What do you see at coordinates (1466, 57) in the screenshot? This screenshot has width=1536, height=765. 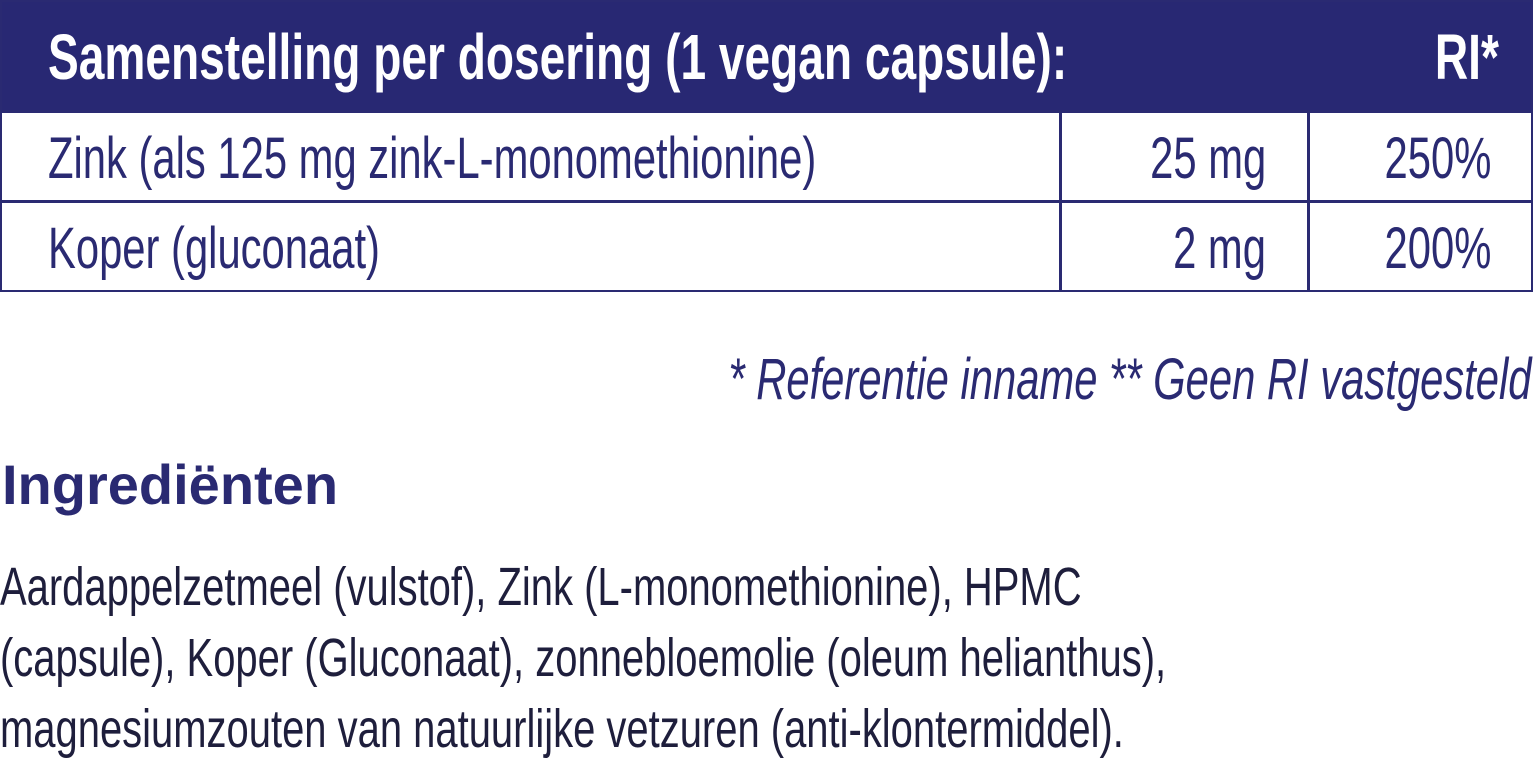 I see `header-ri: RI*` at bounding box center [1466, 57].